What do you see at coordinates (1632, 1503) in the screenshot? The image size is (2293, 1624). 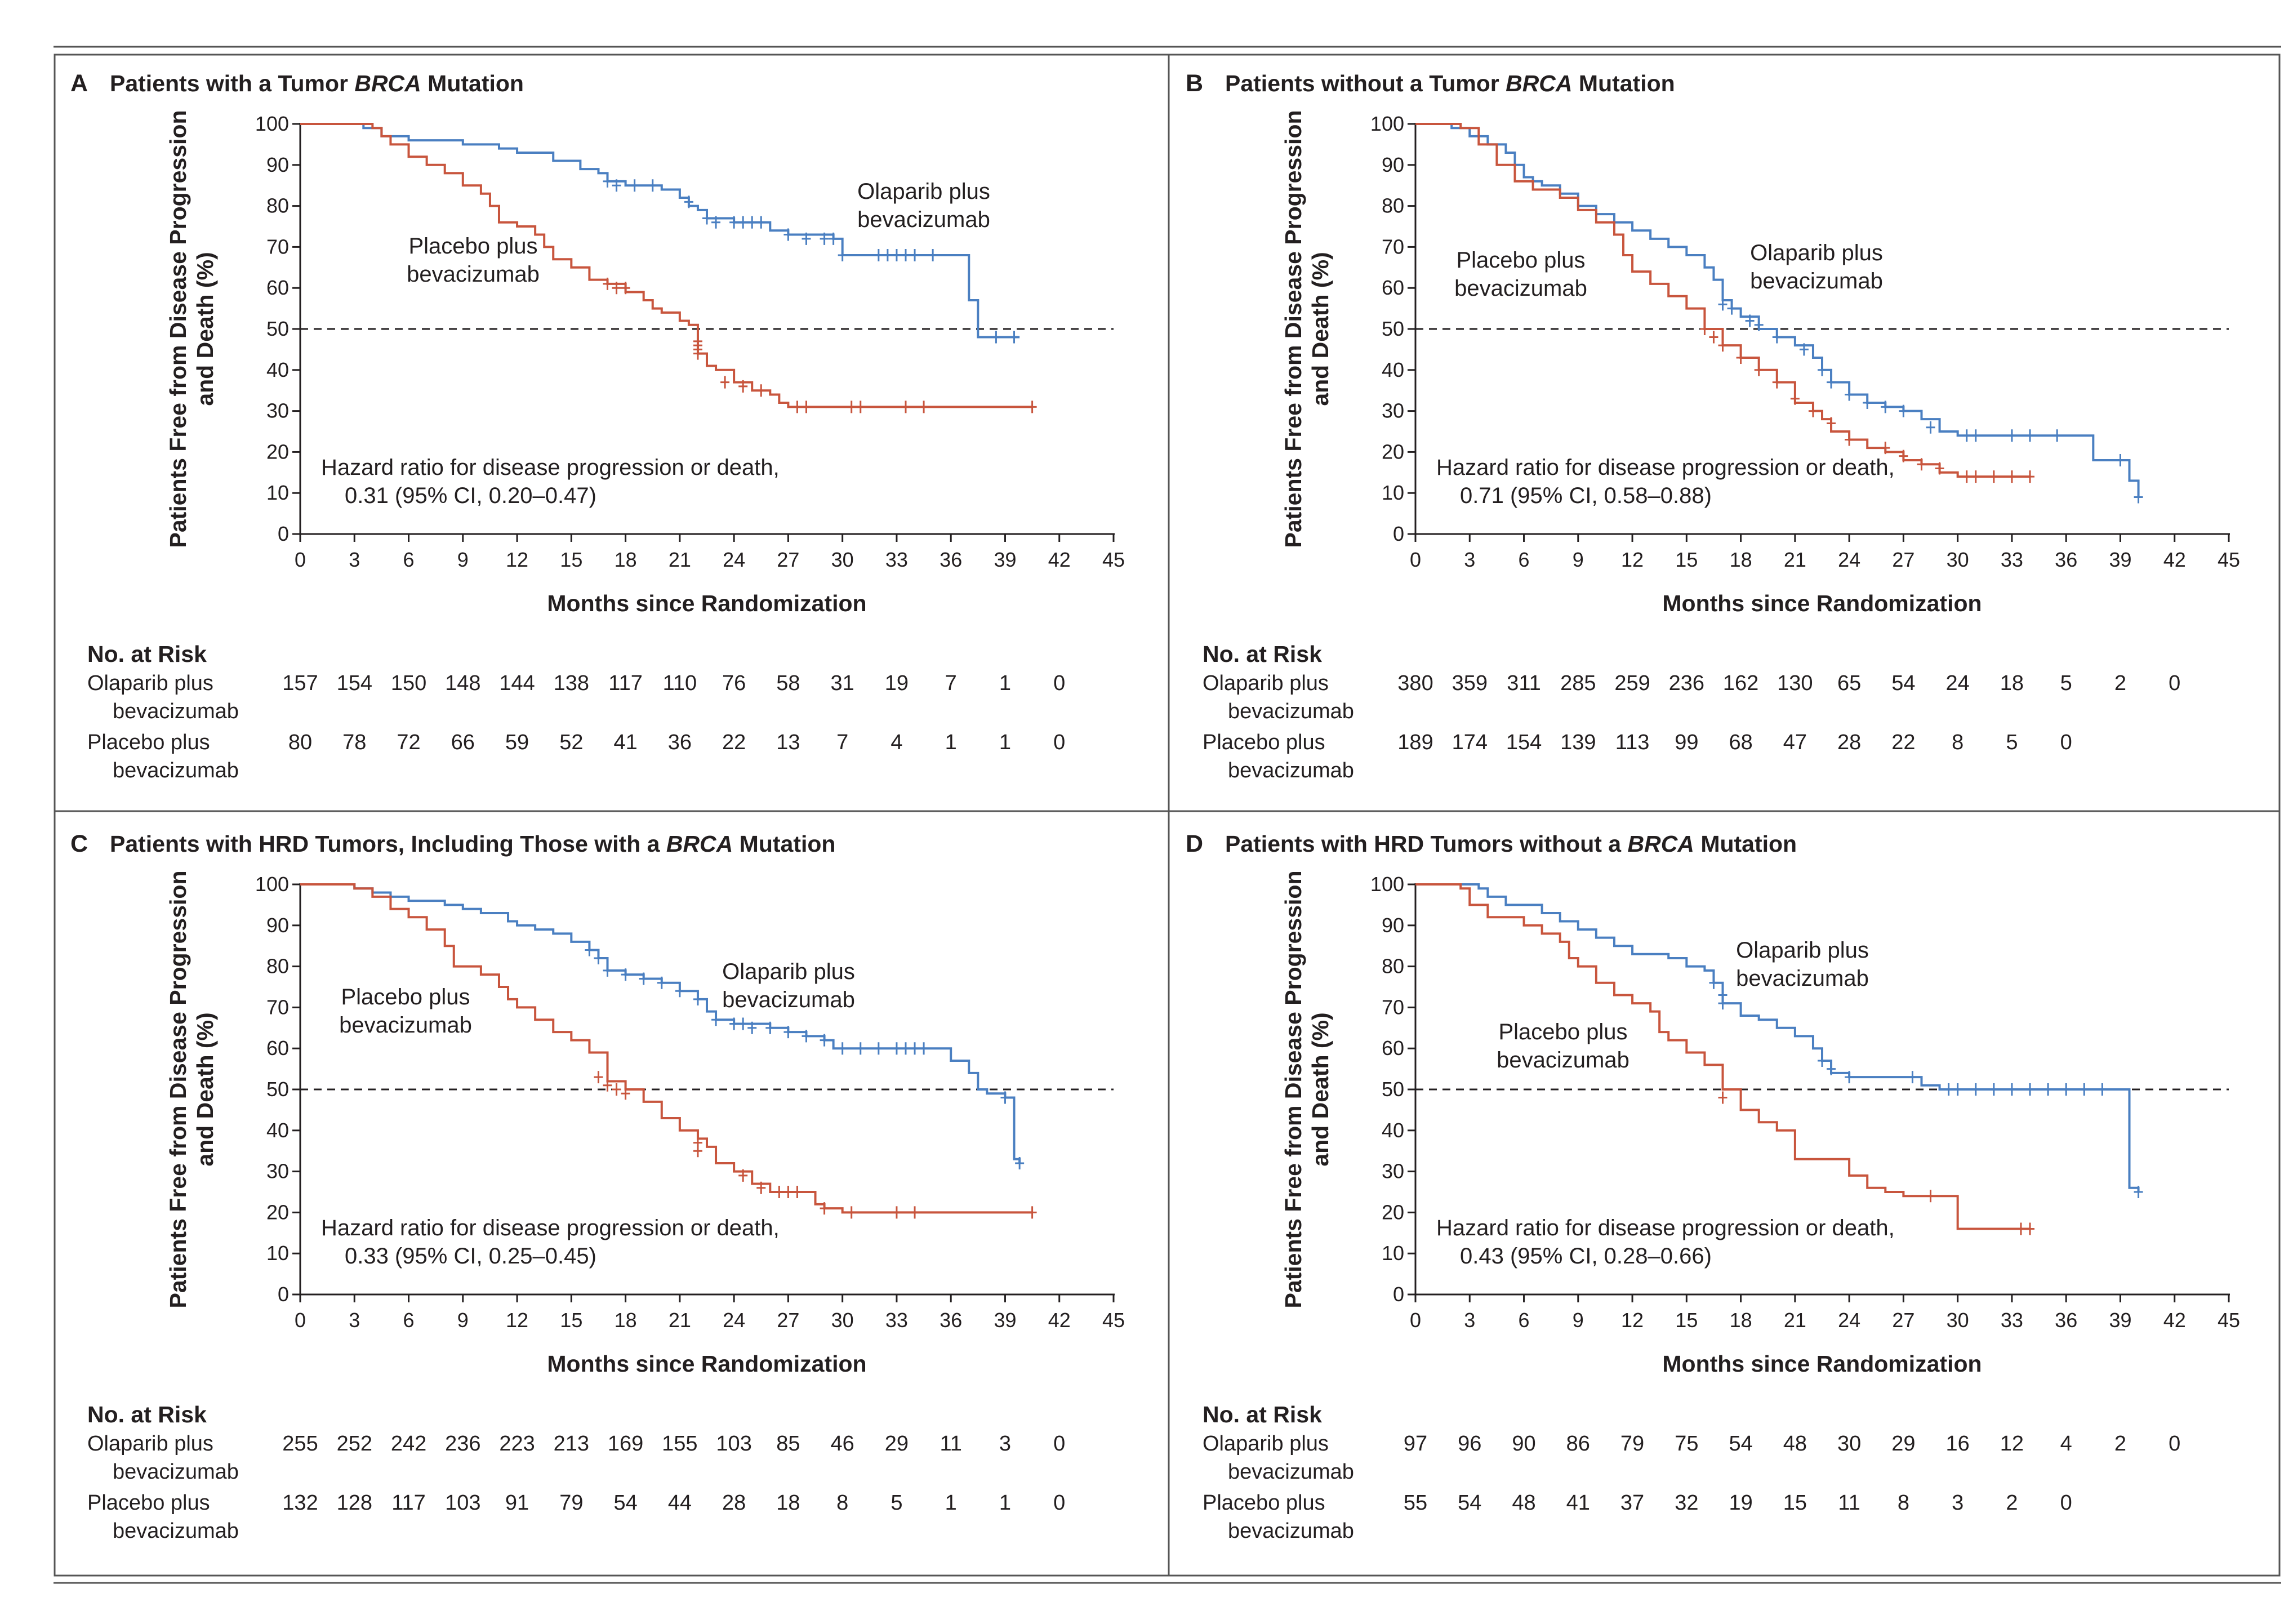 I see `risk-count-placebo: 37` at bounding box center [1632, 1503].